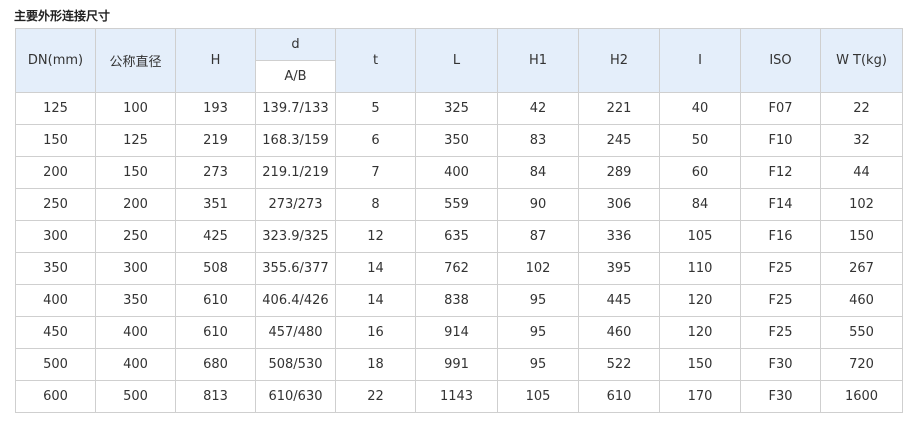 Image resolution: width=919 pixels, height=432 pixels. What do you see at coordinates (375, 236) in the screenshot?
I see `table-cell: 12` at bounding box center [375, 236].